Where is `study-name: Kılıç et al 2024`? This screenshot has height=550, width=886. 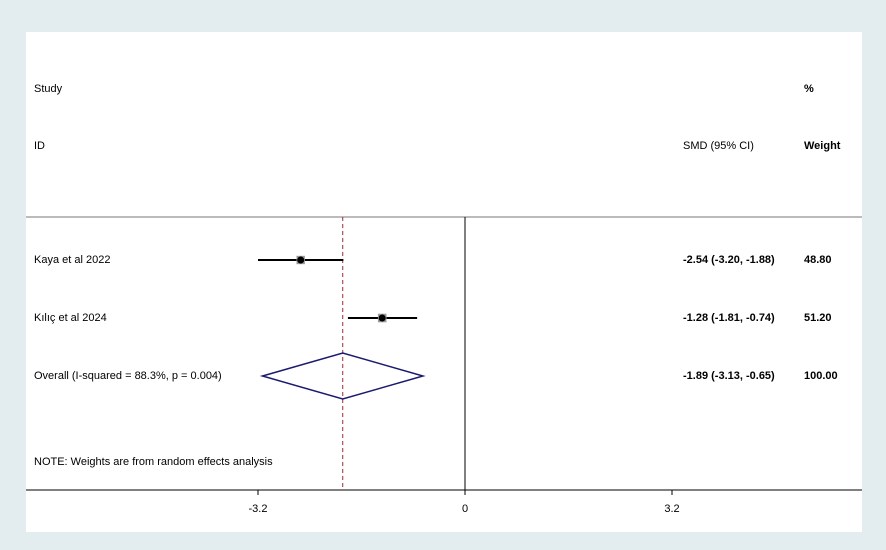
study-name: Kılıç et al 2024 is located at coordinates (70, 318).